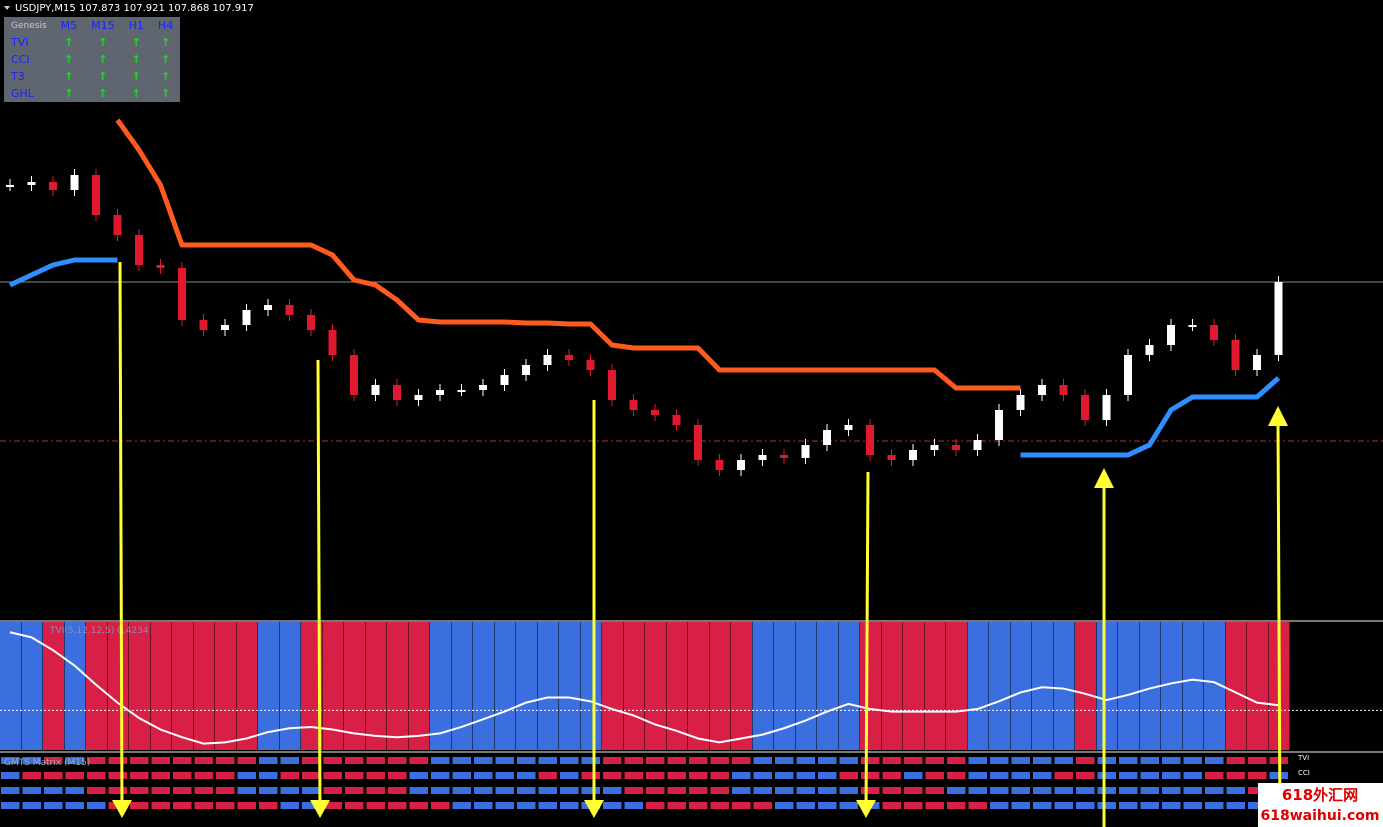  Describe the element at coordinates (165, 59) in the screenshot. I see `signal-arrow: ↑` at that location.